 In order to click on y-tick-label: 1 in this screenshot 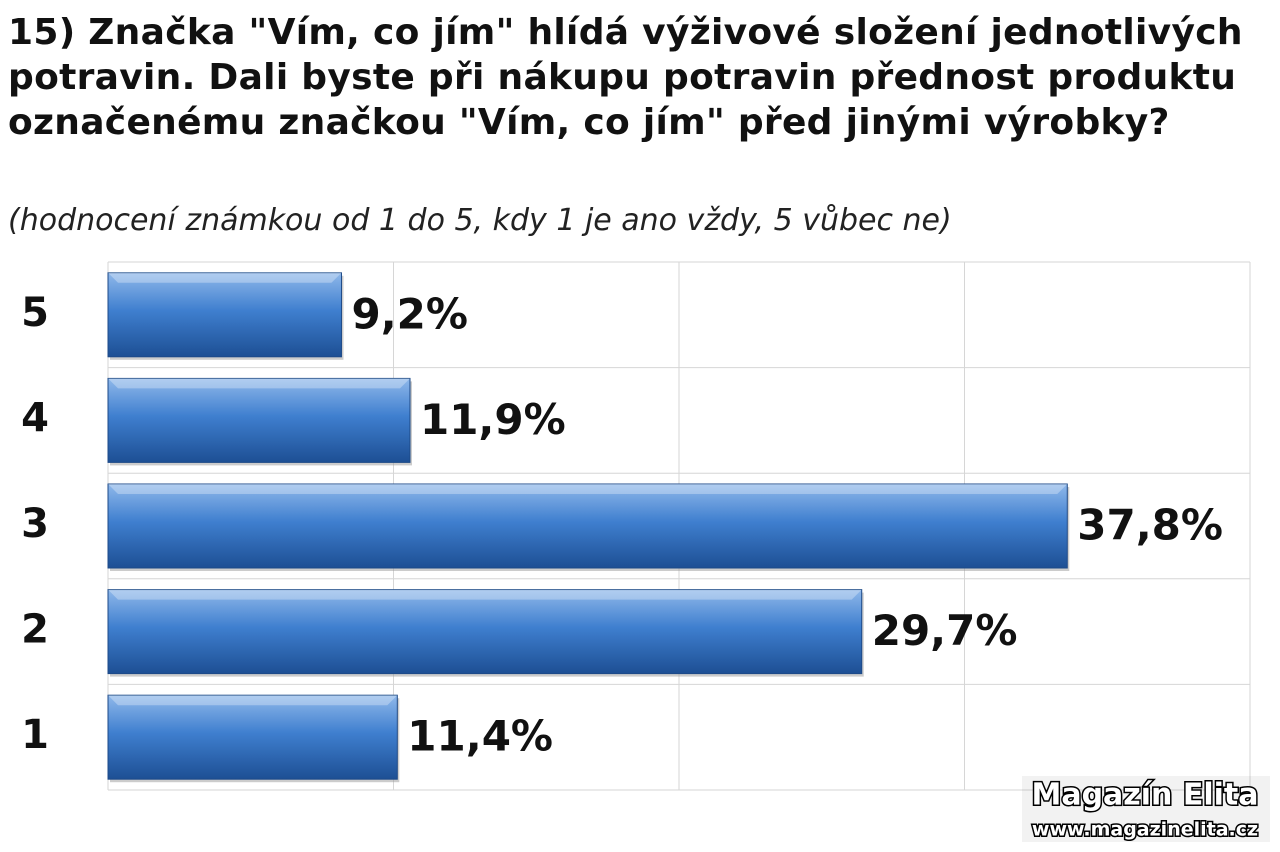, I will do `click(35, 735)`.